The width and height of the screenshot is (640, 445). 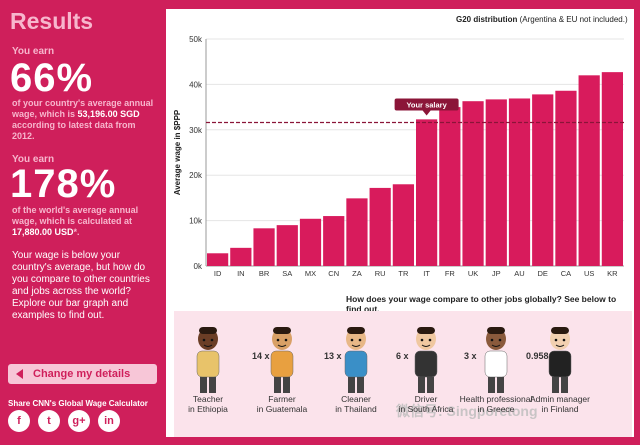 What do you see at coordinates (310, 273) in the screenshot?
I see `x-tick-label: MX` at bounding box center [310, 273].